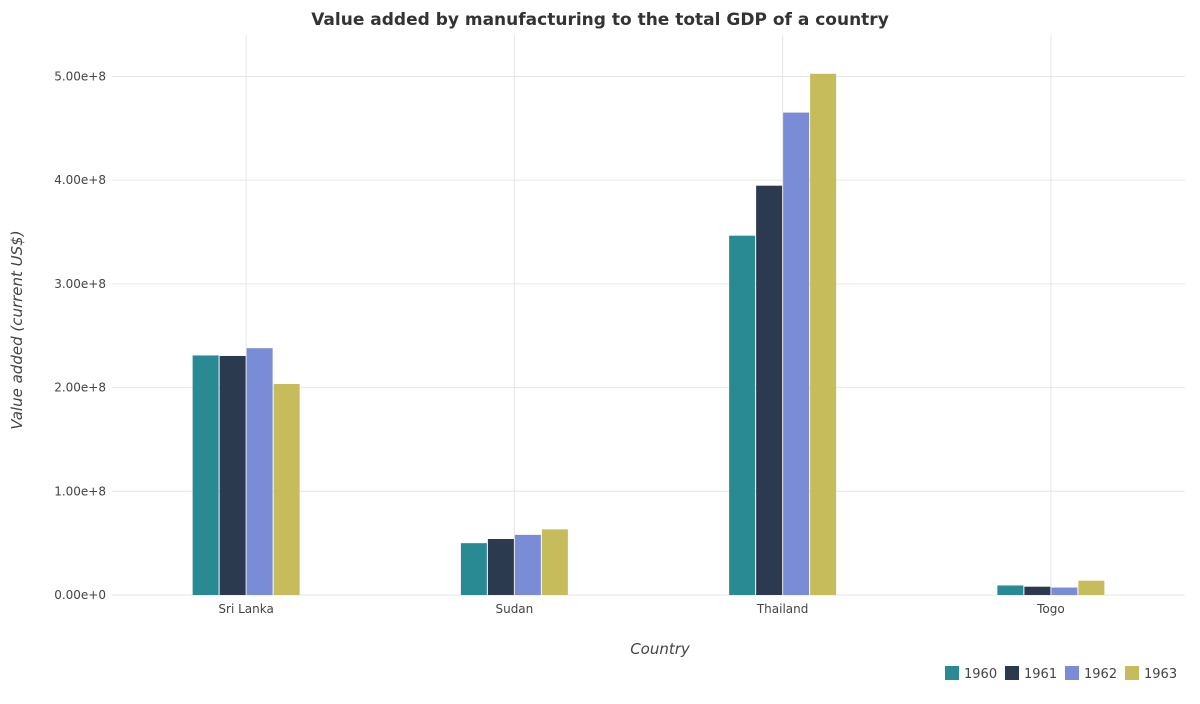 This screenshot has width=1200, height=704. I want to click on bar-1960-togo, so click(1010, 590).